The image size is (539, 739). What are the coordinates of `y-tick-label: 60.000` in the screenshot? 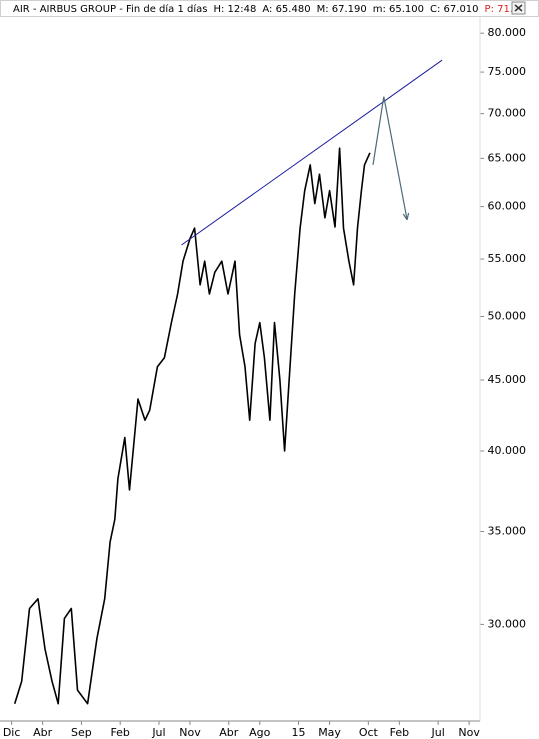 It's located at (507, 206).